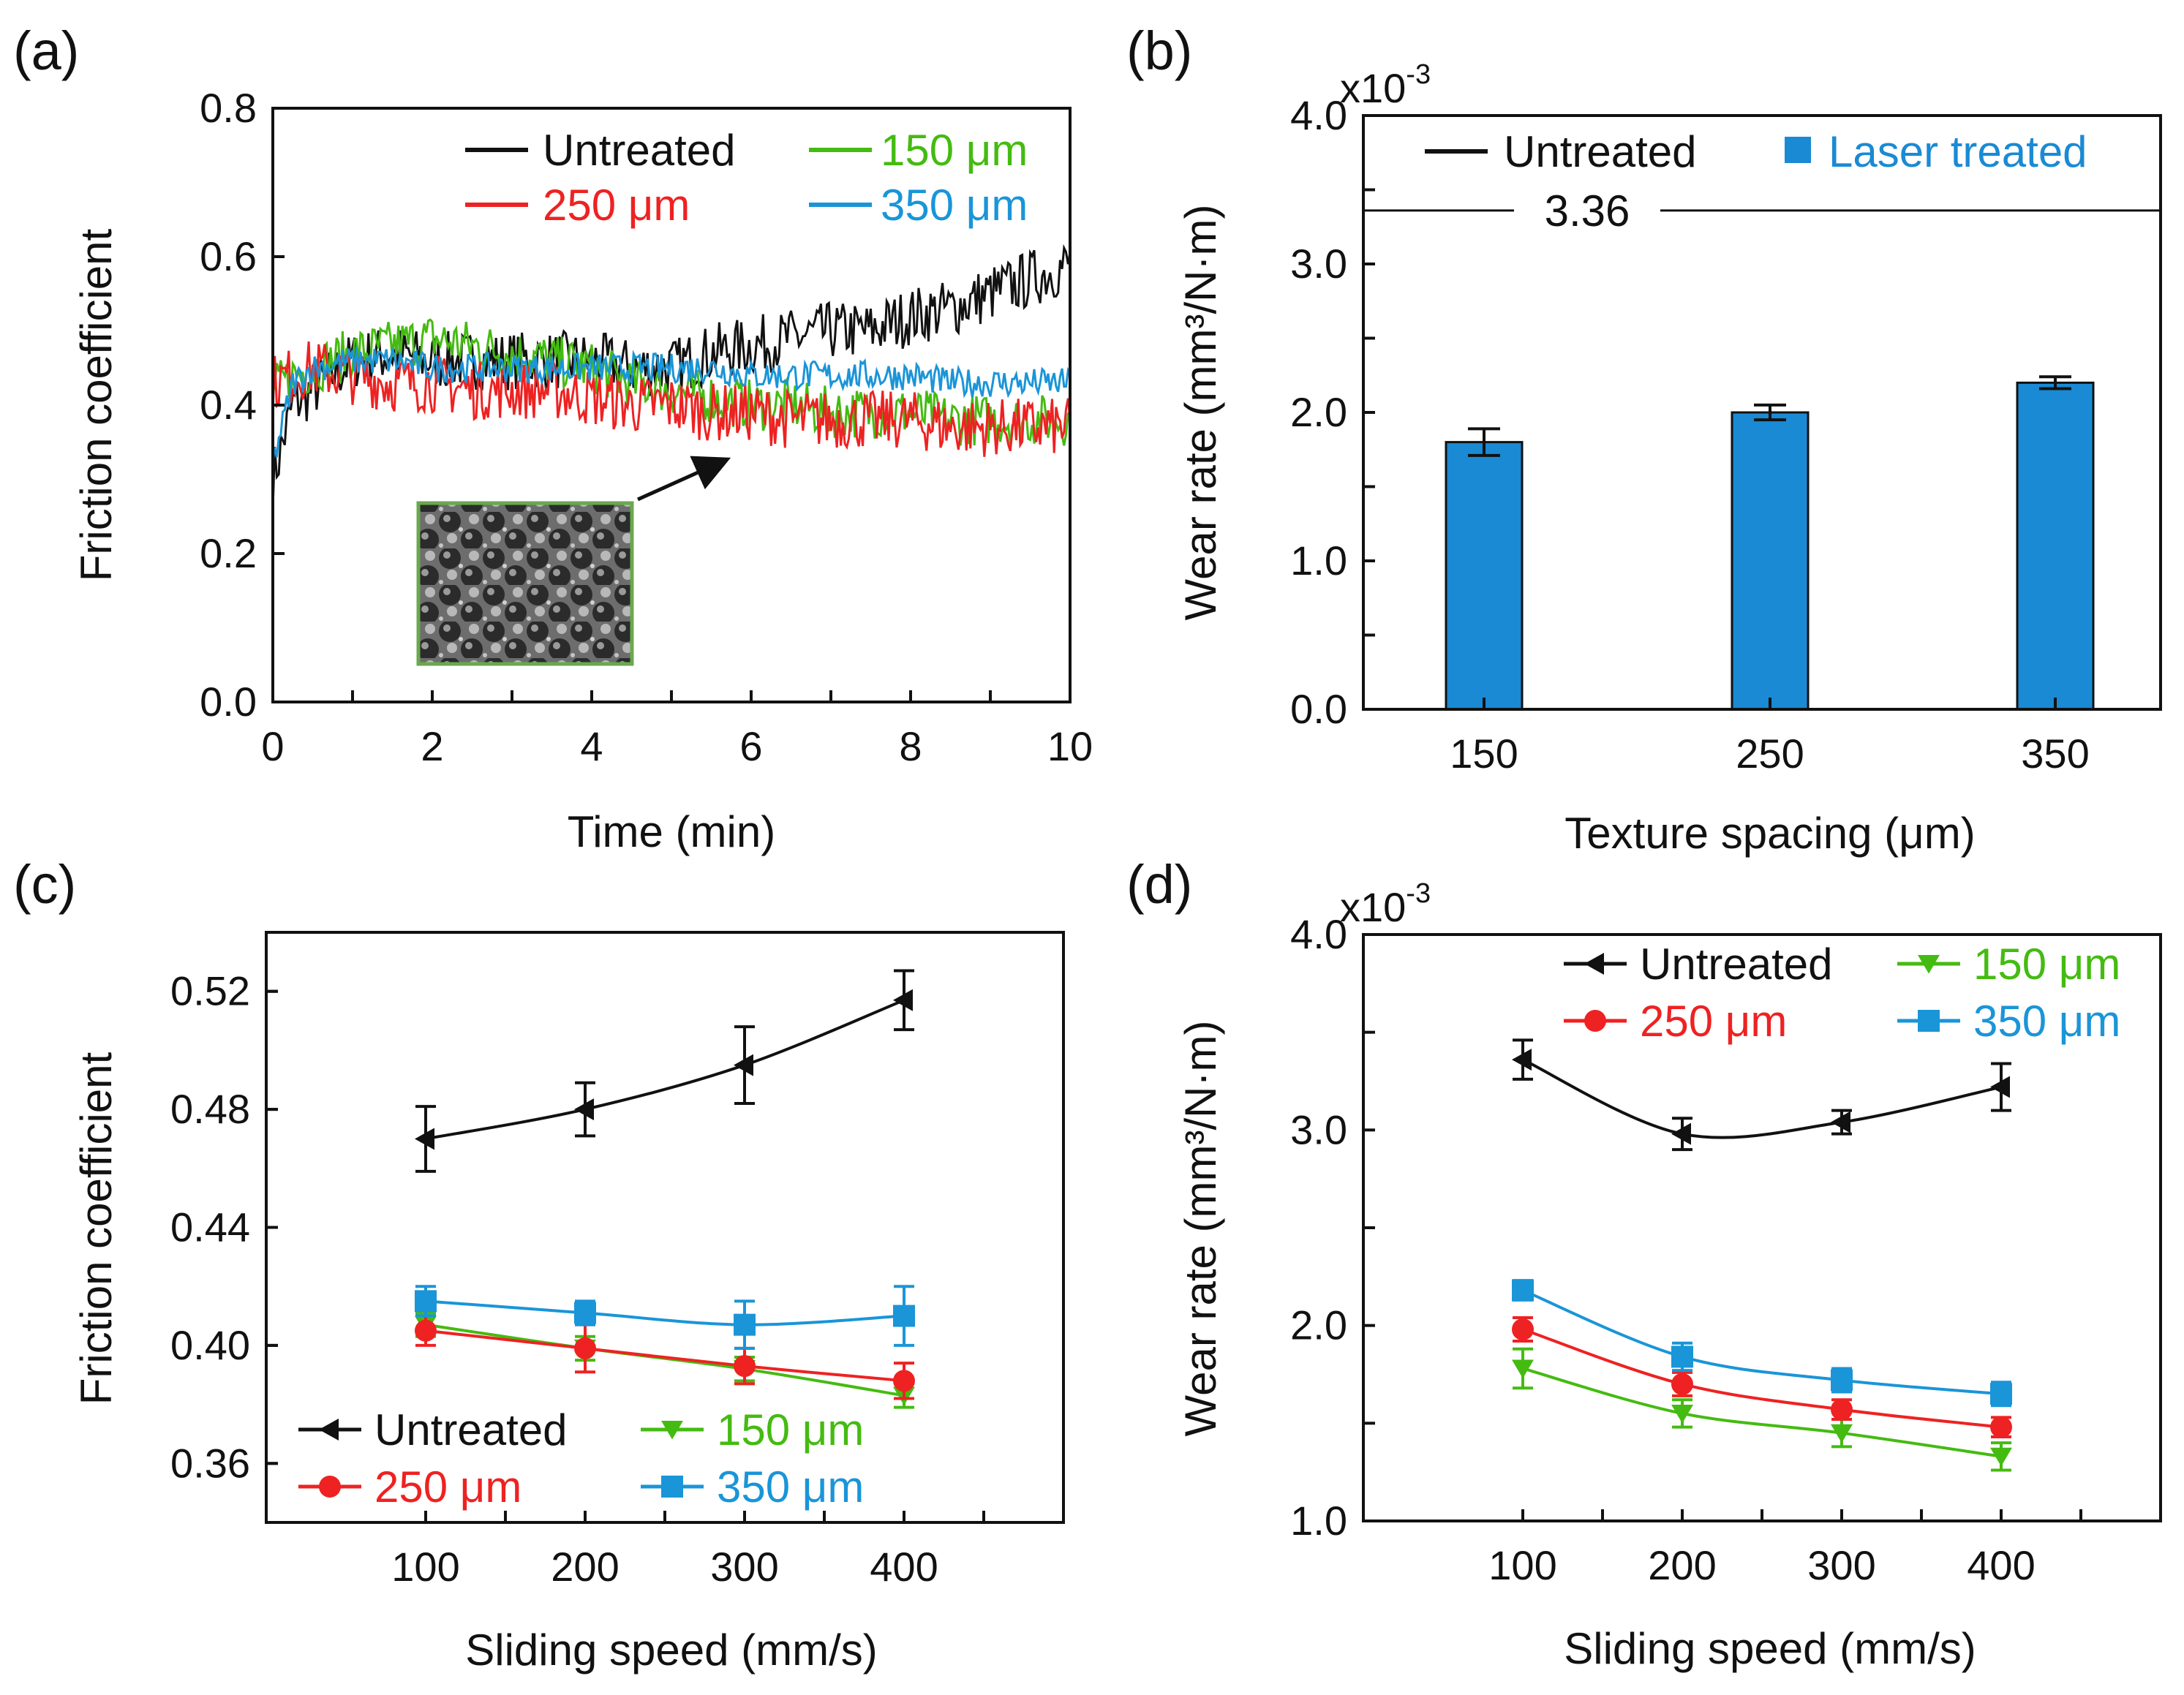 Image resolution: width=2184 pixels, height=1695 pixels. What do you see at coordinates (1958, 151) in the screenshot?
I see `legend-b-laser: Laser treated` at bounding box center [1958, 151].